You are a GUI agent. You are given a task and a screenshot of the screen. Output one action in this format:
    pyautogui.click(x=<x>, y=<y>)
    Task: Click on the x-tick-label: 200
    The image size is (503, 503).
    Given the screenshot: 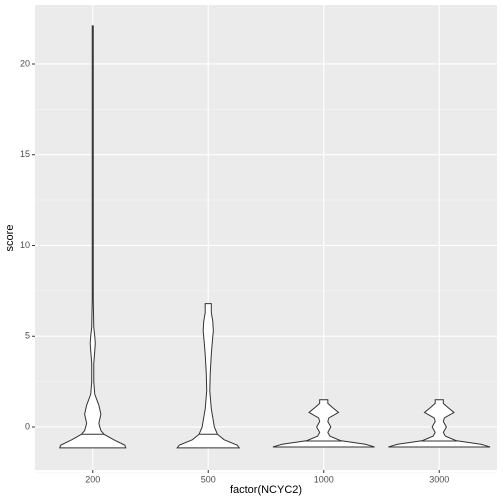 What is the action you would take?
    pyautogui.click(x=92, y=479)
    